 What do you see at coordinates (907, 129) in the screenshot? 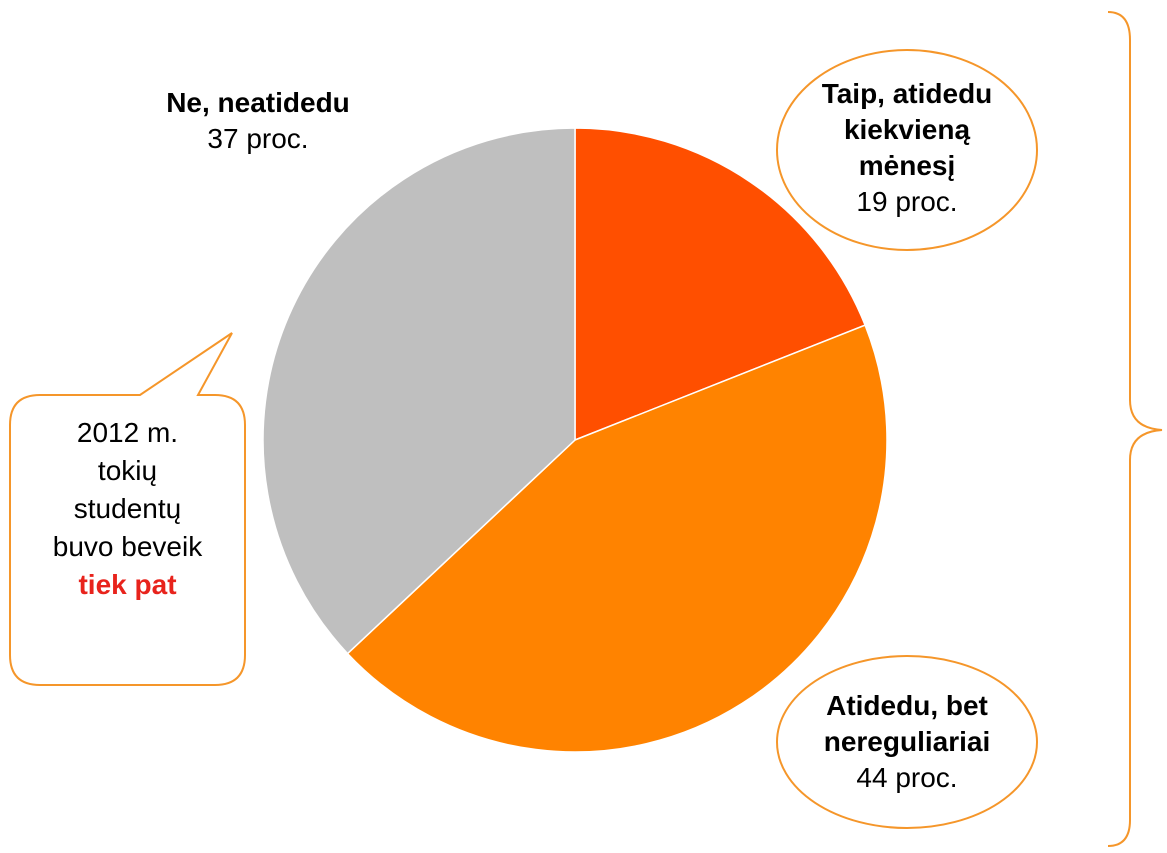
I see `category-label: Taip, atidedu kiekvieną mėnesį` at bounding box center [907, 129].